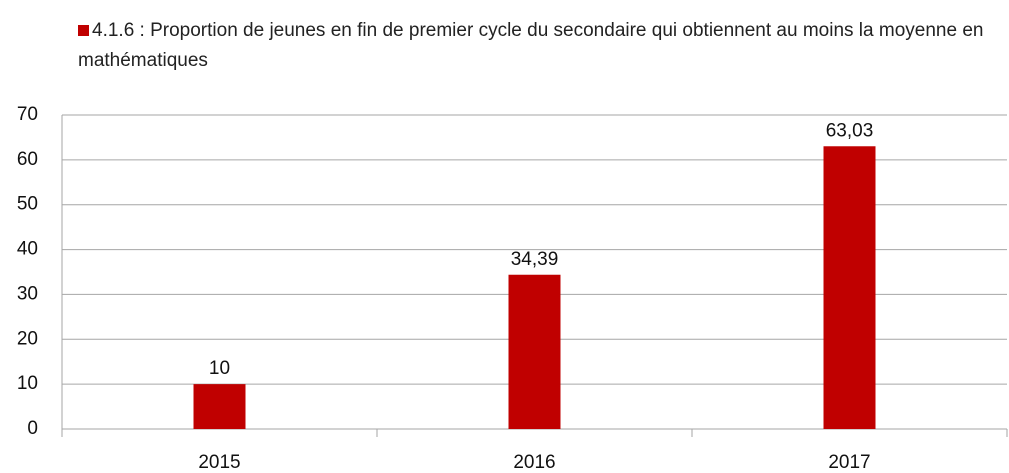  What do you see at coordinates (27, 249) in the screenshot?
I see `y-tick-label: 40` at bounding box center [27, 249].